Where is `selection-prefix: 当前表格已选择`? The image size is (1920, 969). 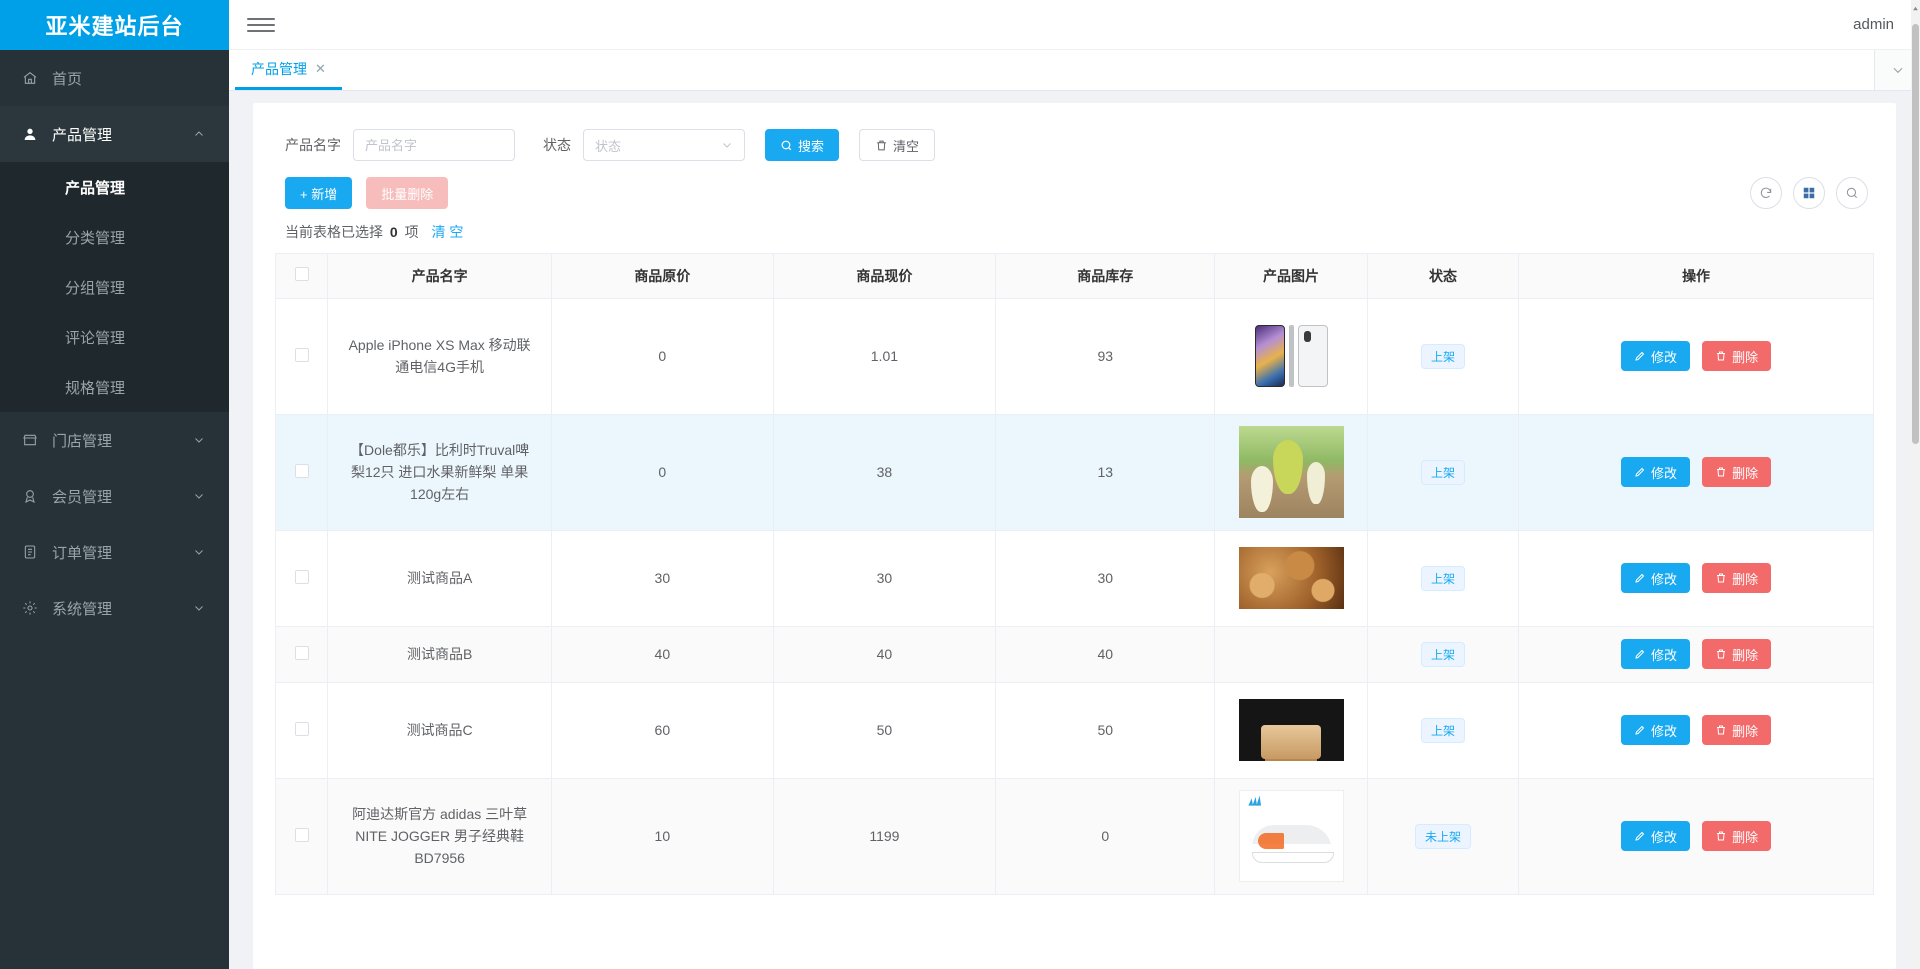
selection-prefix: 当前表格已选择 is located at coordinates (334, 232).